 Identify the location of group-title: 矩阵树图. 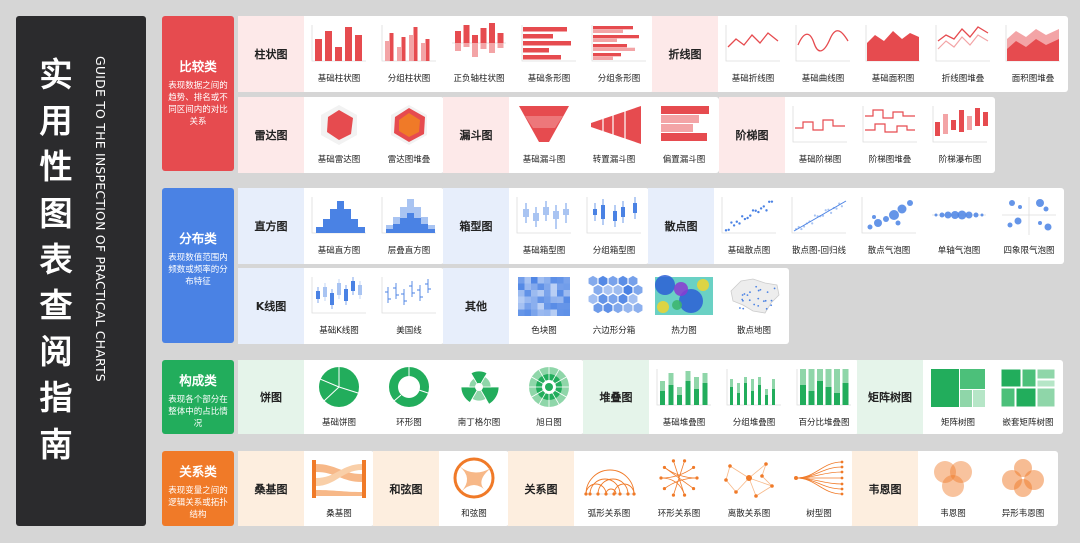
(890, 397).